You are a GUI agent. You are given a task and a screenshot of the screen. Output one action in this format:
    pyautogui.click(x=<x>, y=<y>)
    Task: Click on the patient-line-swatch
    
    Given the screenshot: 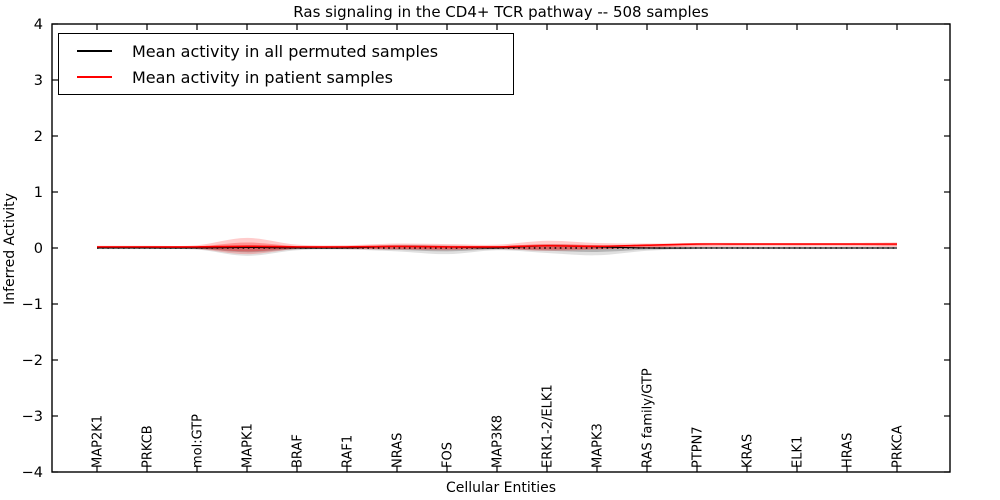 What is the action you would take?
    pyautogui.click(x=94, y=77)
    